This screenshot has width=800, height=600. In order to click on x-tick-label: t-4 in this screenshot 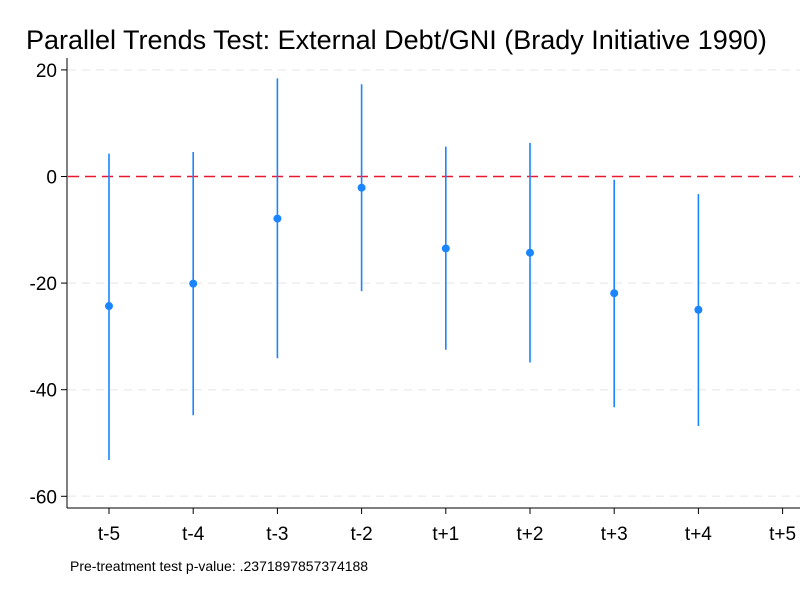, I will do `click(193, 534)`.